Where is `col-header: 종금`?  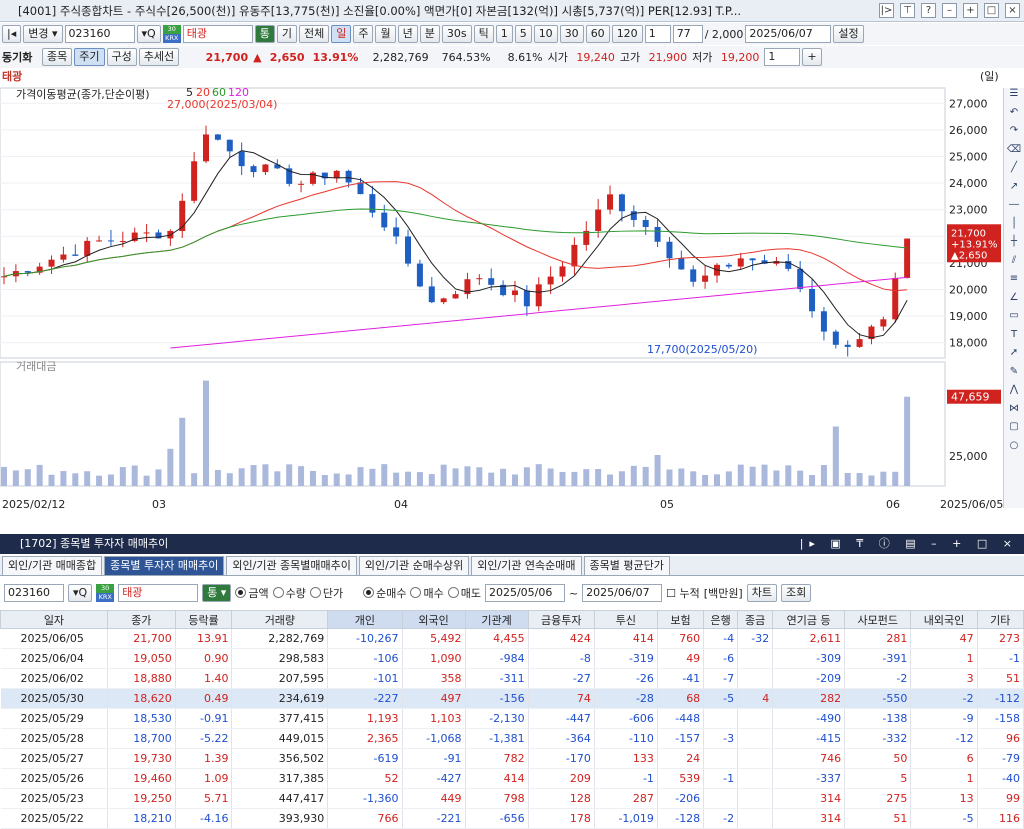
col-header: 종금 is located at coordinates (755, 619).